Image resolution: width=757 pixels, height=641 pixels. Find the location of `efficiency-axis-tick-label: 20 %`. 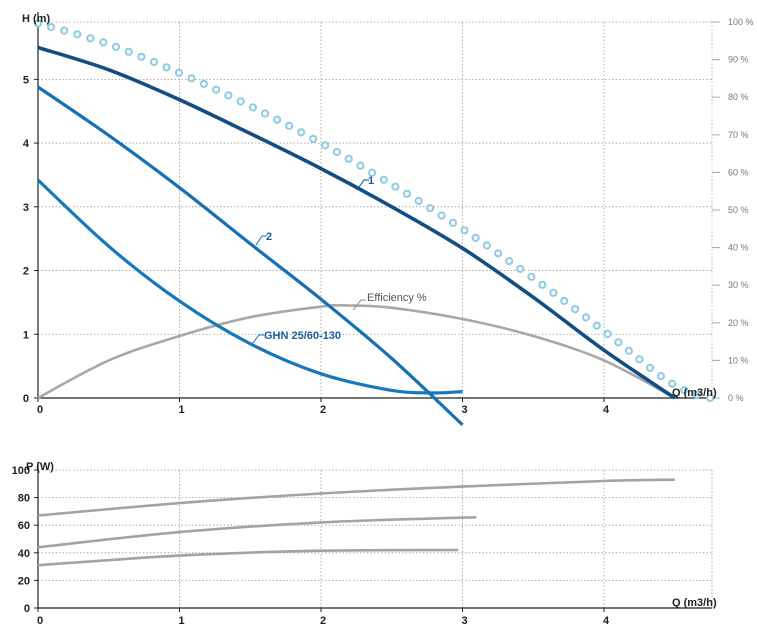

efficiency-axis-tick-label: 20 % is located at coordinates (738, 323).